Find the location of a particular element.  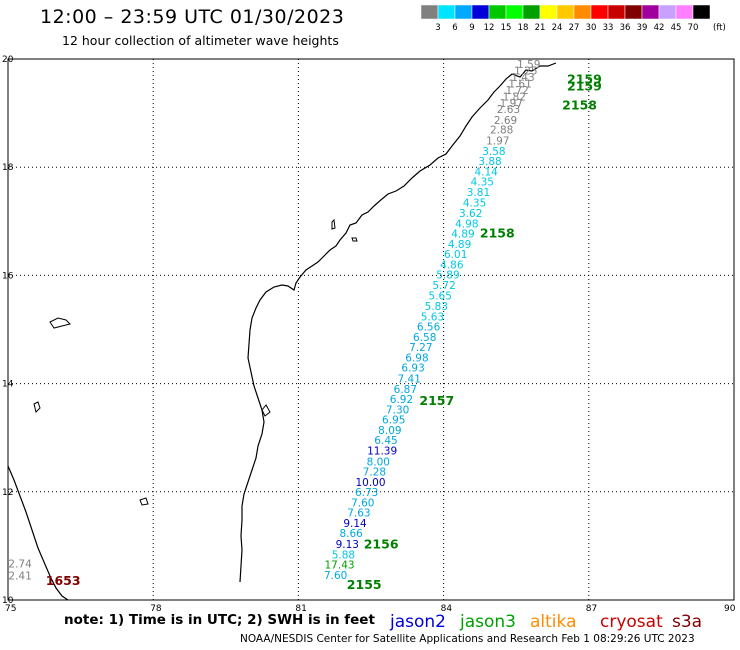

colorbar-label: 3 is located at coordinates (437, 28).